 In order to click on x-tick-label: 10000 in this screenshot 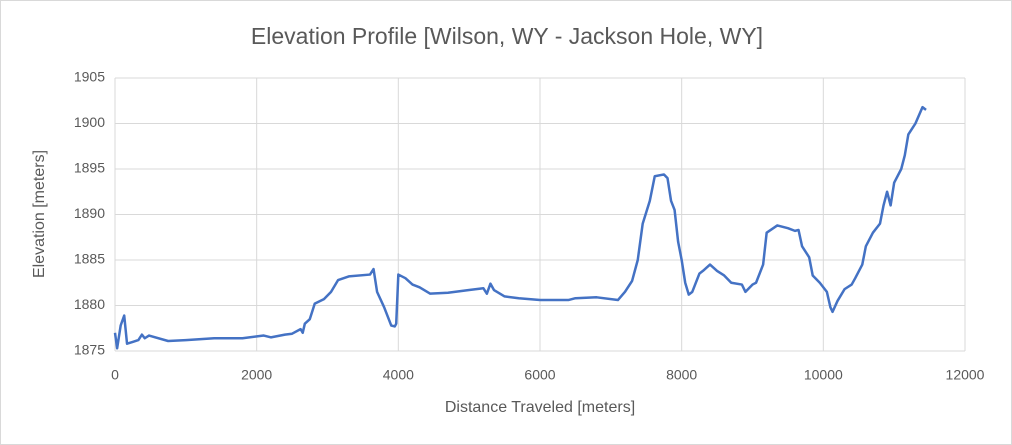, I will do `click(823, 375)`.